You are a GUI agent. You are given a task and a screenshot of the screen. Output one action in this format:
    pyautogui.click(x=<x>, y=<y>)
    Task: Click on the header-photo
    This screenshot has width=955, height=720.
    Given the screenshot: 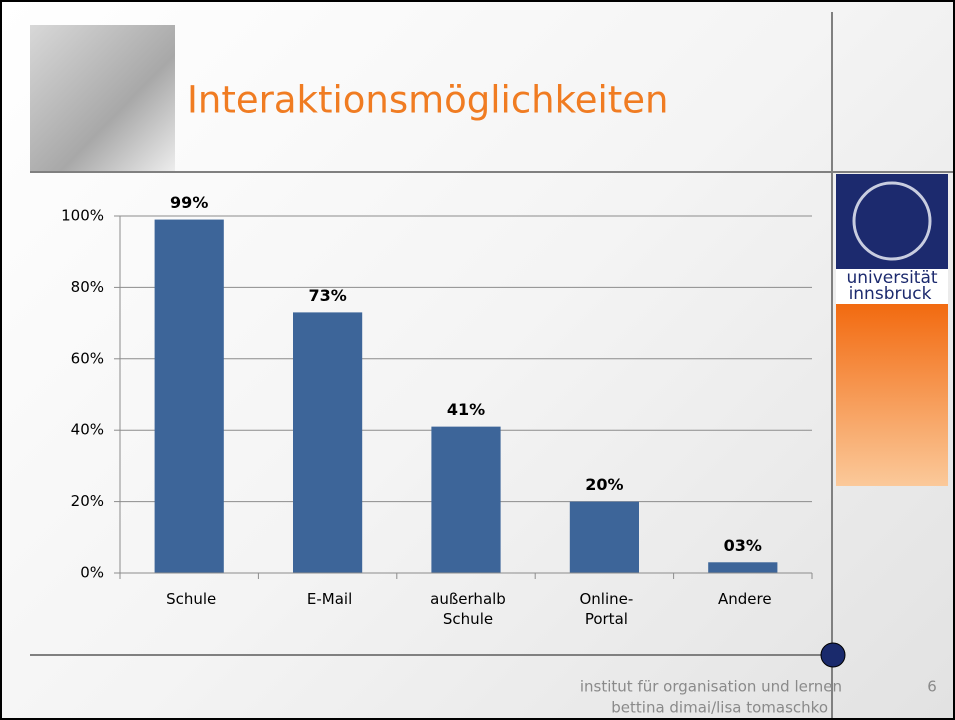 What is the action you would take?
    pyautogui.click(x=102, y=99)
    